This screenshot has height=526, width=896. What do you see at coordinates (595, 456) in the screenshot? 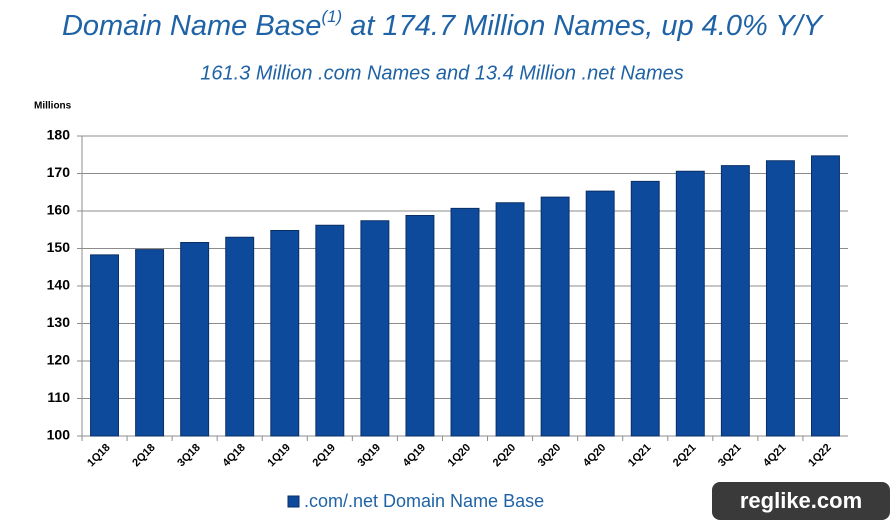
I see `x-tick-label: 4Q20` at bounding box center [595, 456].